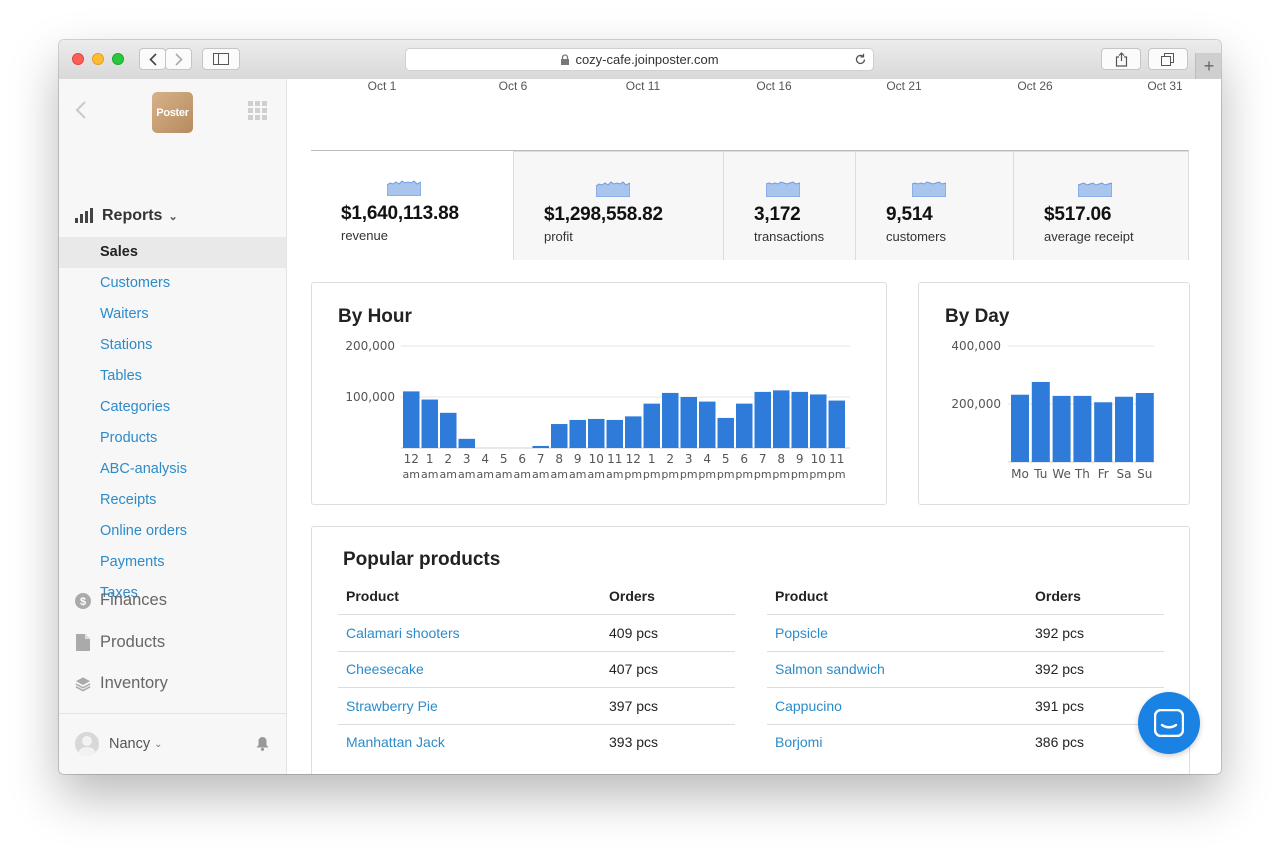 This screenshot has height=852, width=1280. Describe the element at coordinates (178, 59) in the screenshot. I see `browser-forward-button` at that location.